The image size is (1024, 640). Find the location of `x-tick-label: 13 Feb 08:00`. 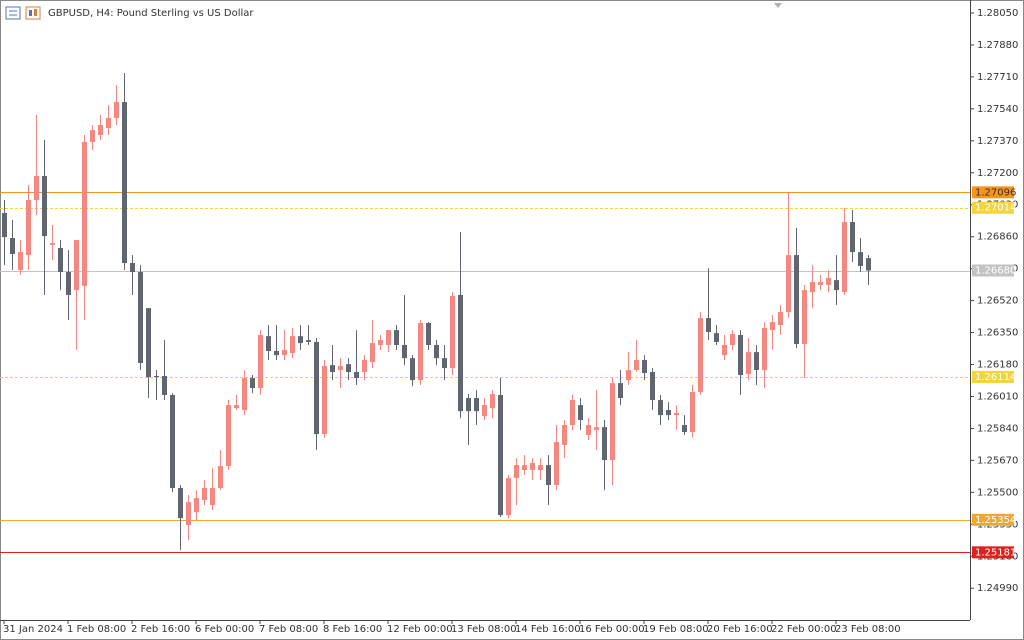

x-tick-label: 13 Feb 08:00 is located at coordinates (484, 629).